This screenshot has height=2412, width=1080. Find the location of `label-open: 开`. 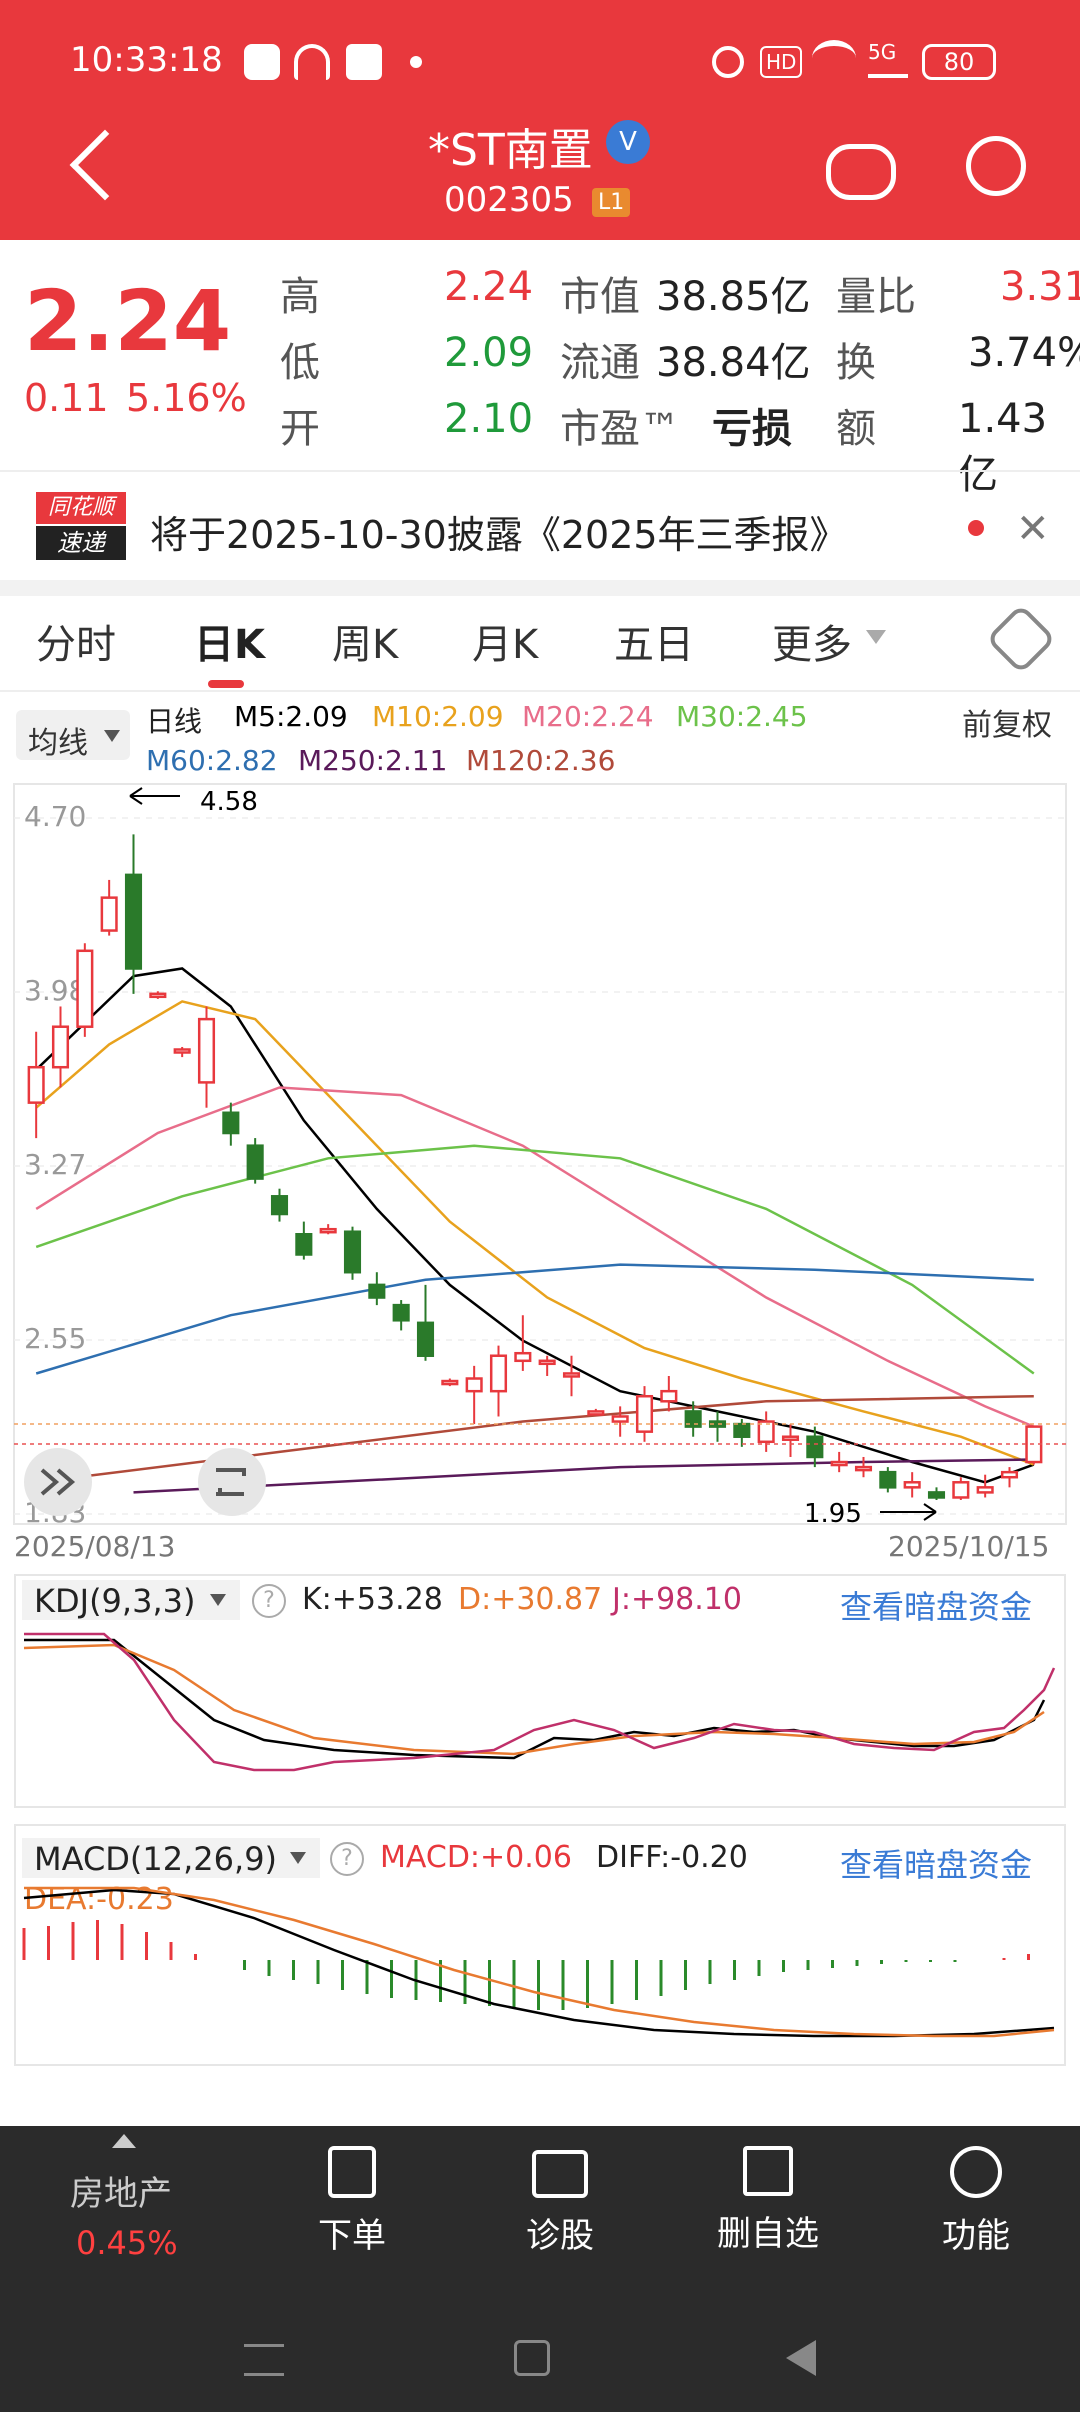

label-open: 开 is located at coordinates (300, 429).